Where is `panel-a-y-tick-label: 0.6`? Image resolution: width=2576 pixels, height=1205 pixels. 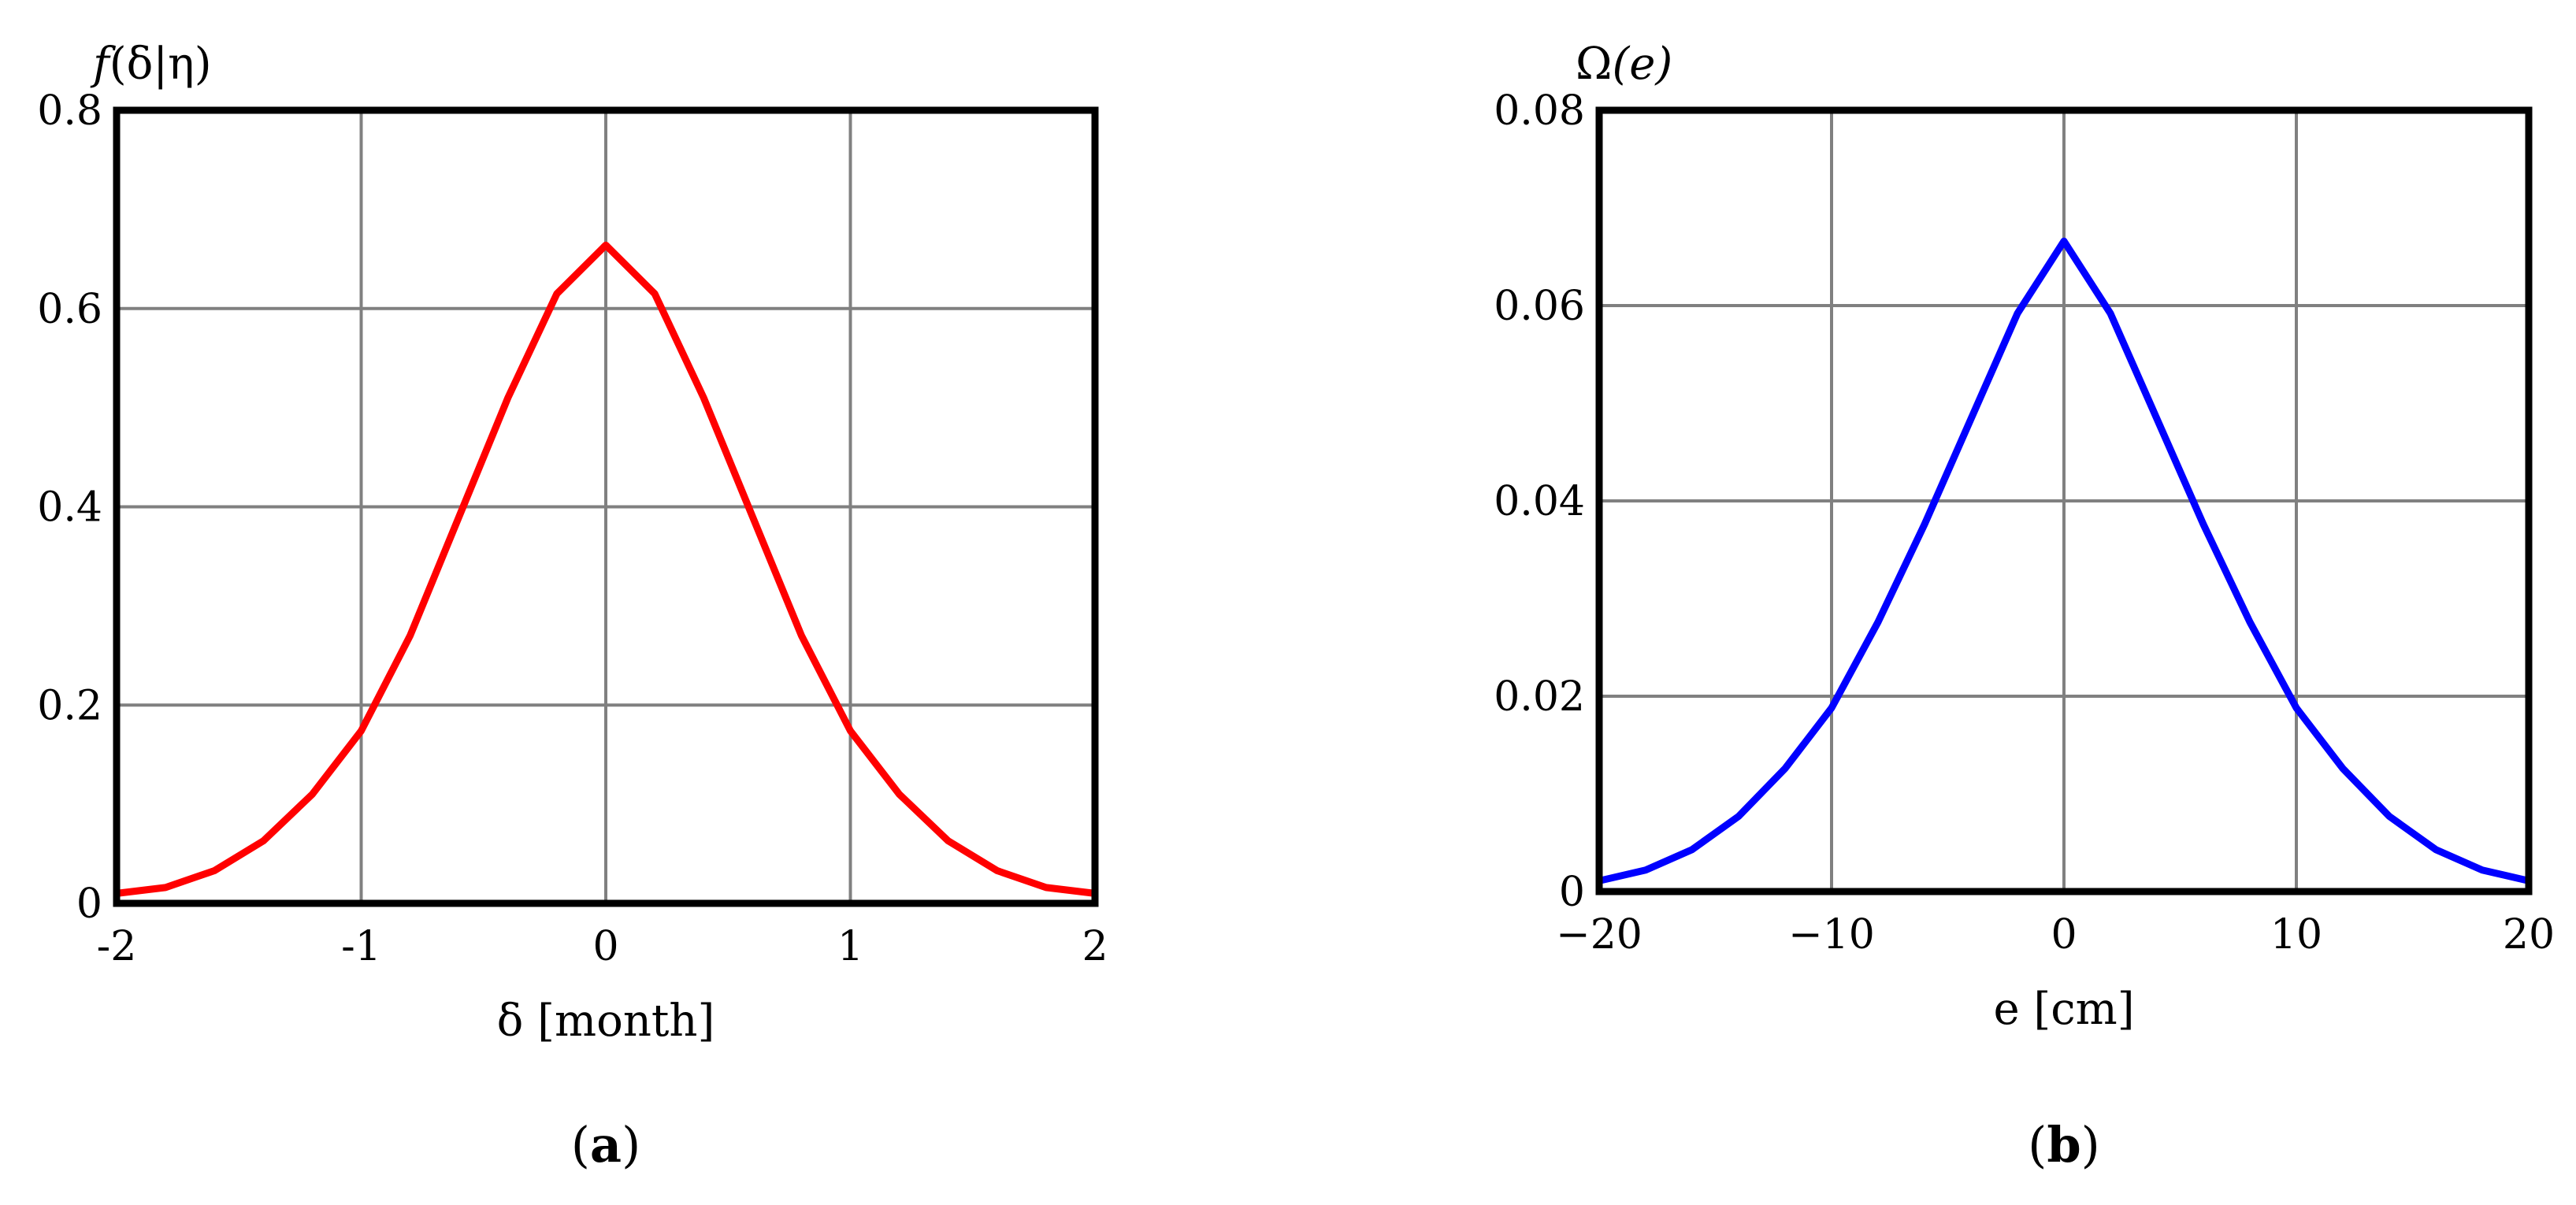 panel-a-y-tick-label: 0.6 is located at coordinates (69, 309).